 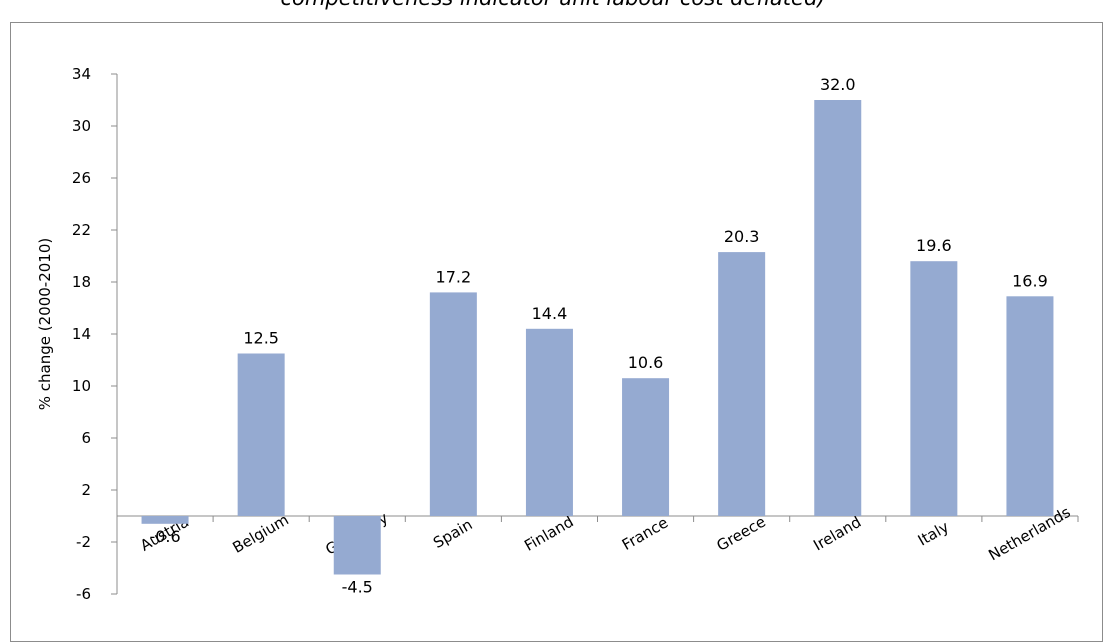 I want to click on bar-italy, so click(x=934, y=388).